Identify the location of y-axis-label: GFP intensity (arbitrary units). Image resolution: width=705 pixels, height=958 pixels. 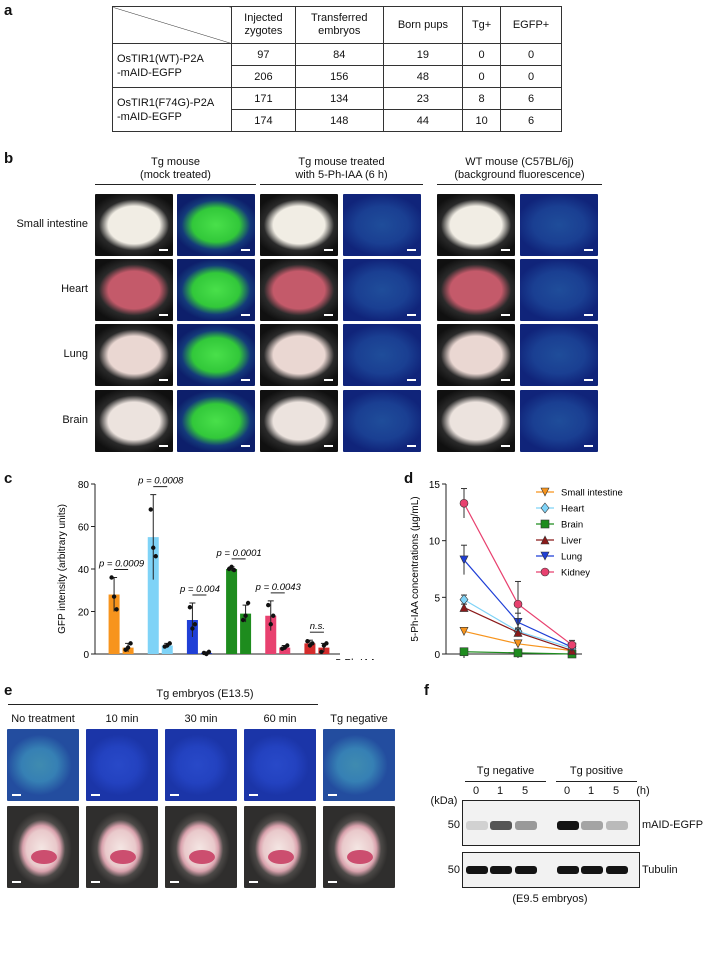
(62, 569).